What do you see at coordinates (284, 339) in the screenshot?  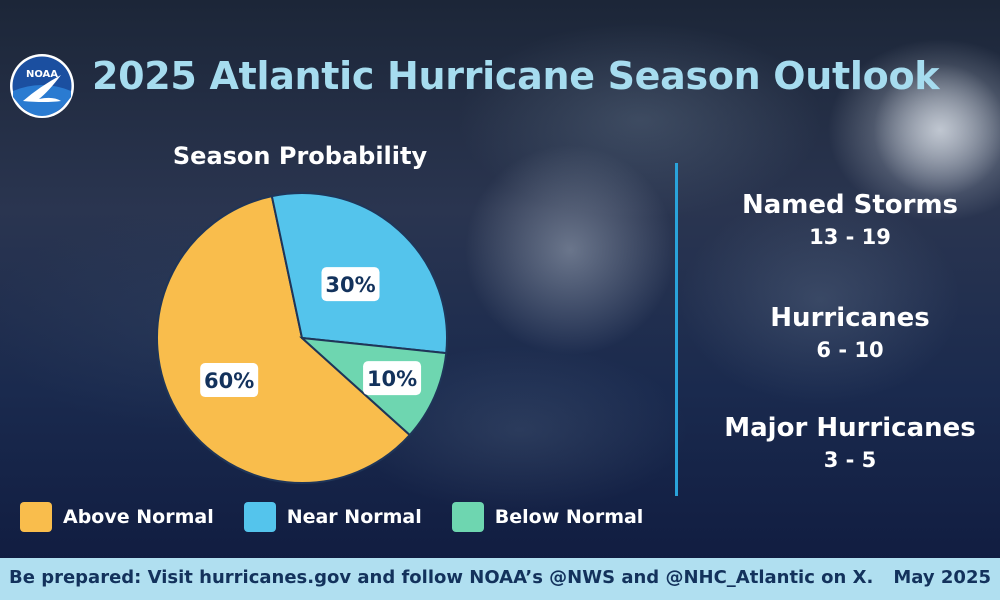 I see `pie-slice-above-normal` at bounding box center [284, 339].